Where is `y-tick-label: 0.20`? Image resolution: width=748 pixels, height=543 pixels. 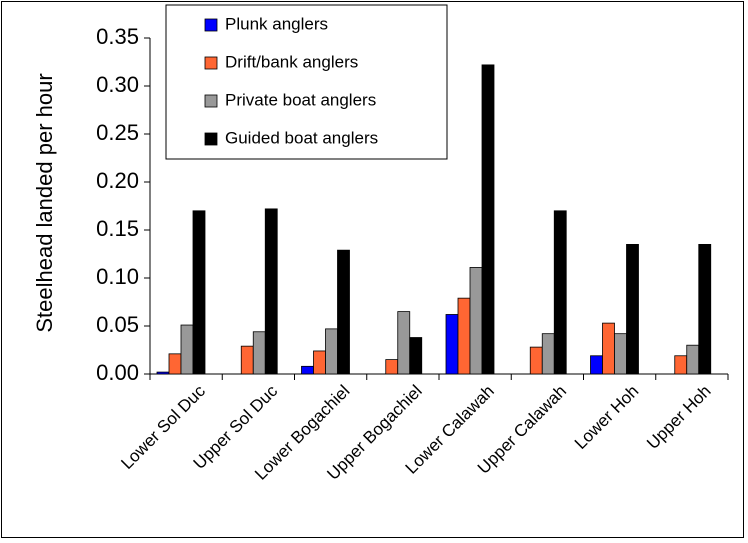
y-tick-label: 0.20 is located at coordinates (117, 180).